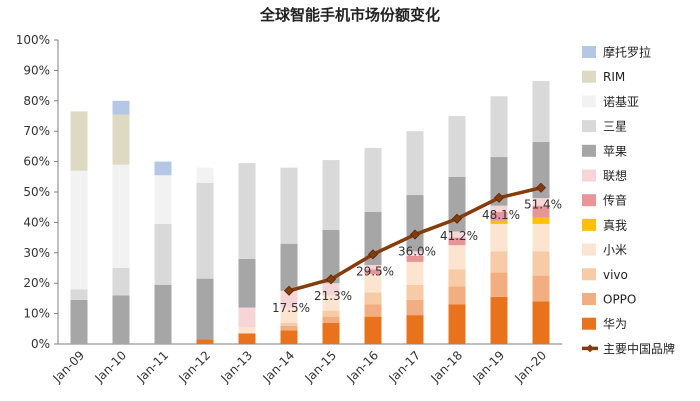 Image resolution: width=700 pixels, height=401 pixels. What do you see at coordinates (111, 367) in the screenshot?
I see `x-tick-label: Jan-10` at bounding box center [111, 367].